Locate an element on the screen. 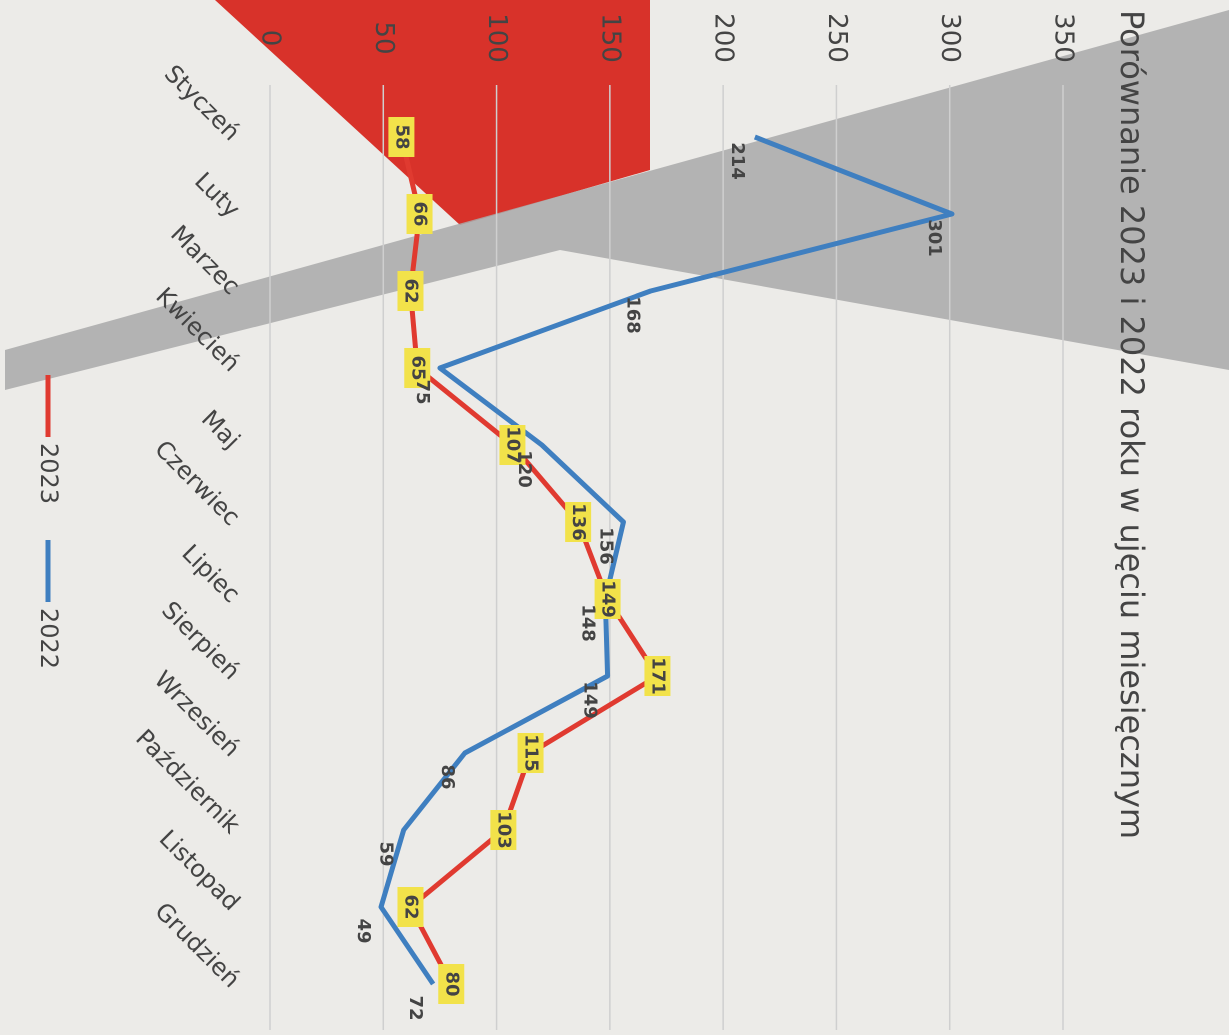  value-label: 103 is located at coordinates (503, 830).